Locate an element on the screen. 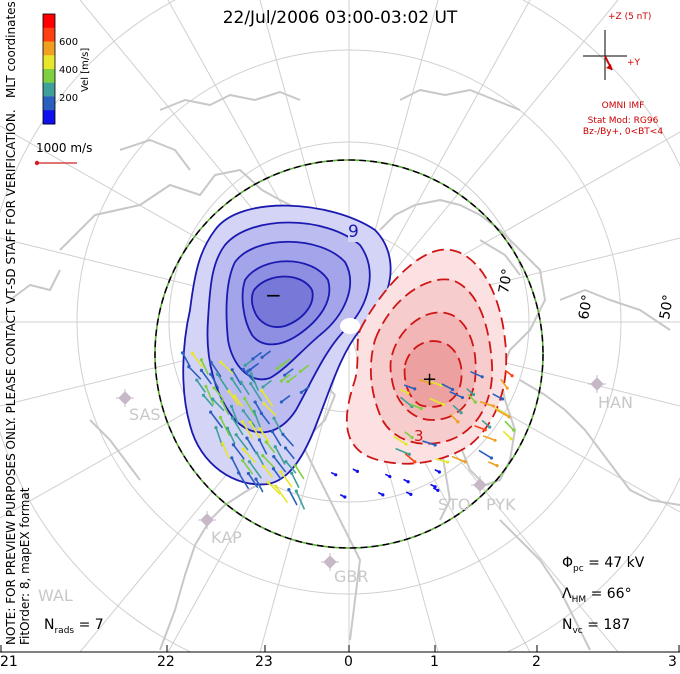 Image resolution: width=680 pixels, height=674 pixels. mlt-coordinates-label: MLT coordinates is located at coordinates (11, 49).